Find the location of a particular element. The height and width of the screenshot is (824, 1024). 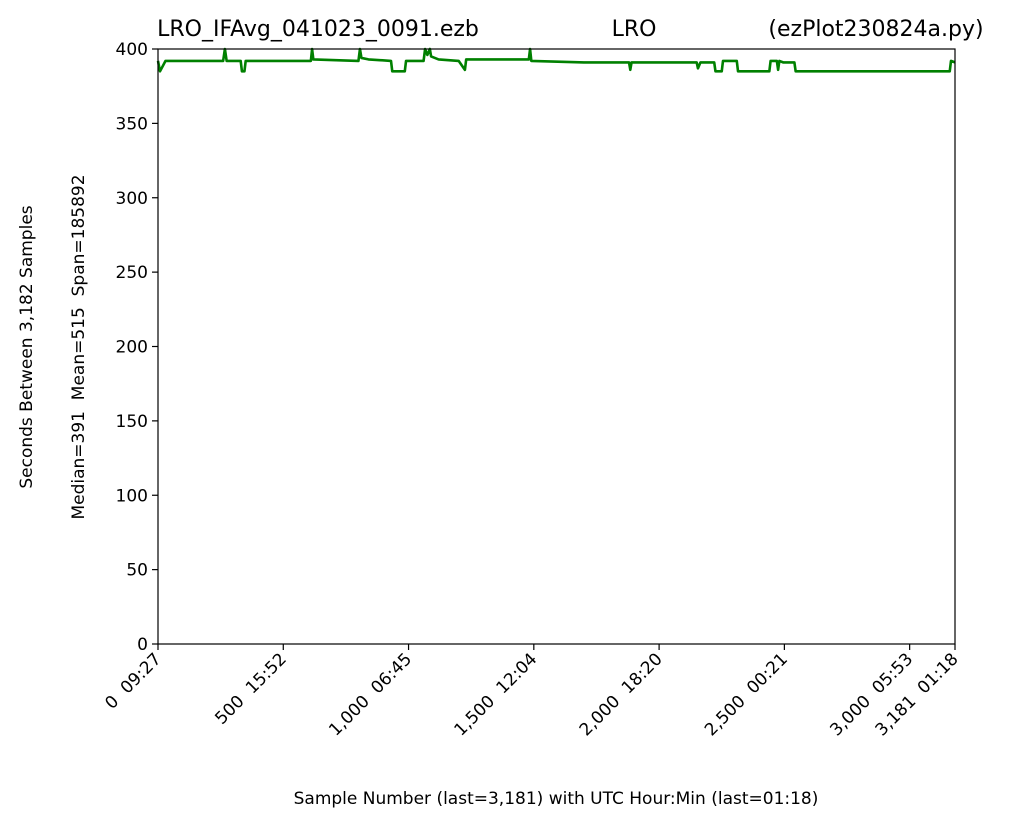

y-tick-label: 250 is located at coordinates (132, 273).